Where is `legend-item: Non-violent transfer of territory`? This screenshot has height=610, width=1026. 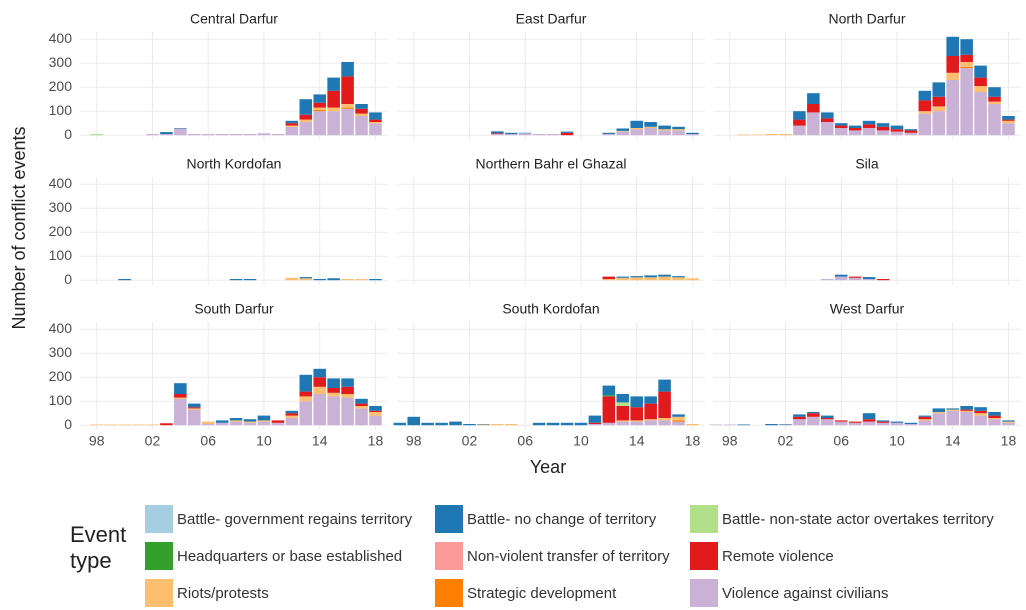
legend-item: Non-violent transfer of territory is located at coordinates (552, 556).